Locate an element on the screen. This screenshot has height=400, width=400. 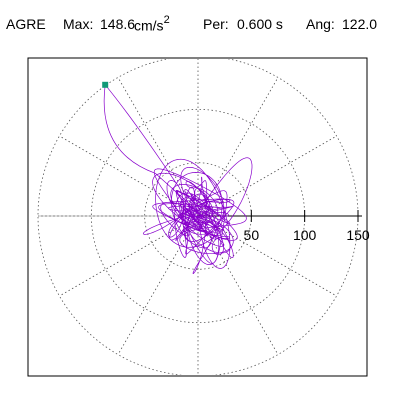
period-label: Per: is located at coordinates (216, 24).